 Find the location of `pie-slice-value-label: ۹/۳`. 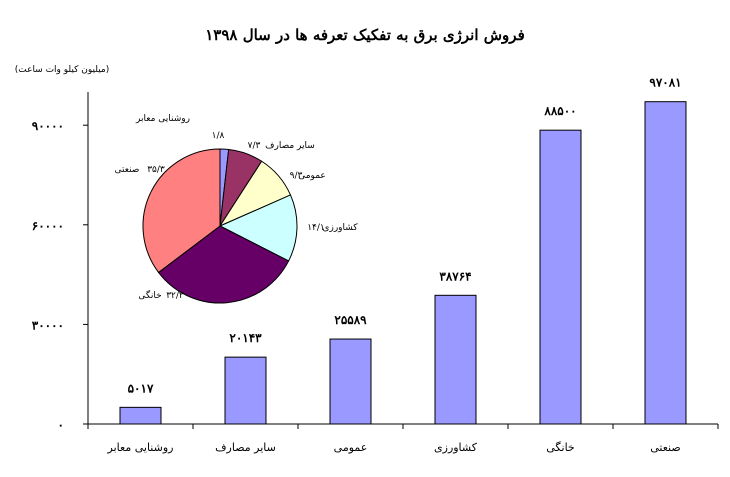

pie-slice-value-label: ۹/۳ is located at coordinates (296, 176).